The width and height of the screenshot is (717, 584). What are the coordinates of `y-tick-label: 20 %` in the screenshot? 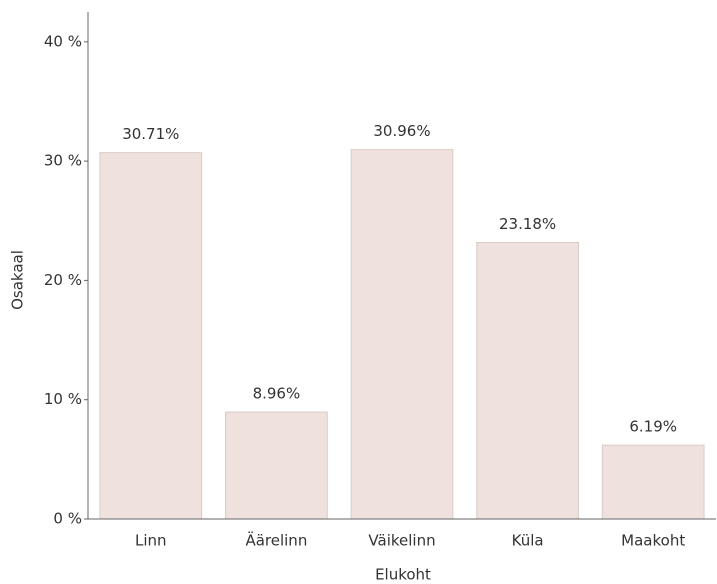 It's located at (63, 280).